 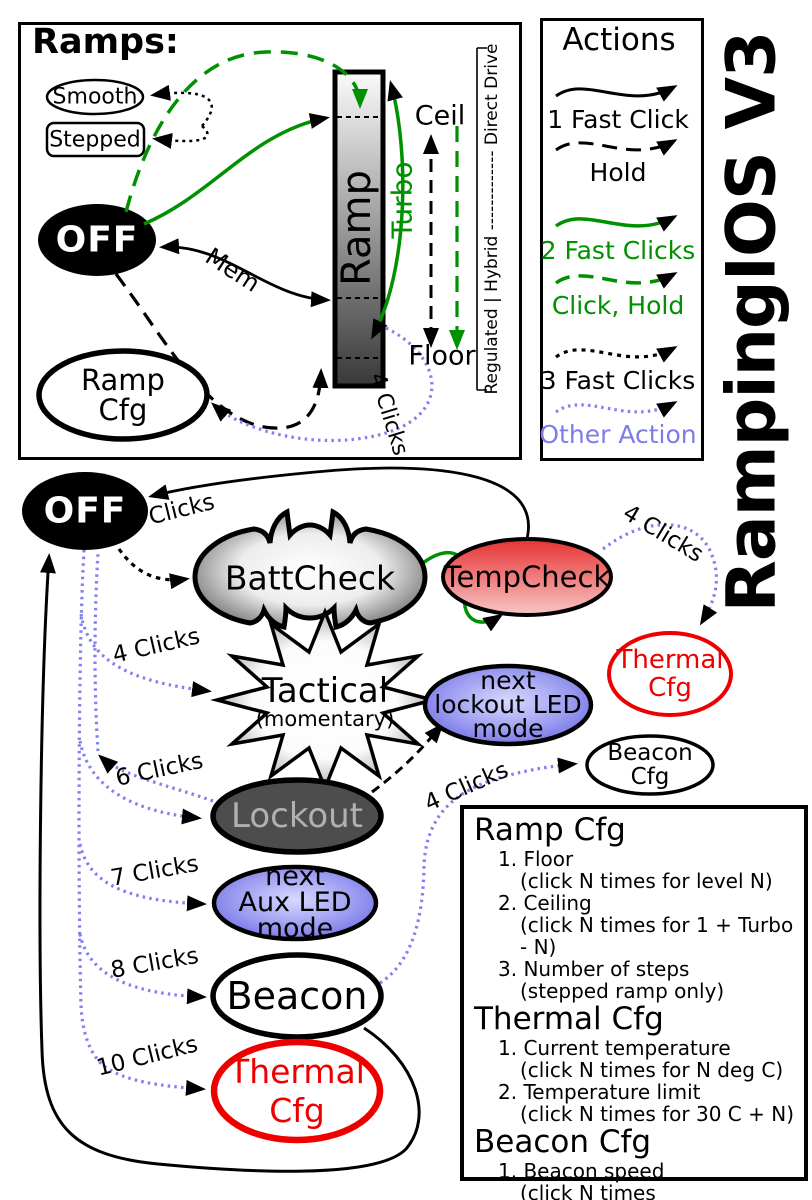 What do you see at coordinates (236, 169) in the screenshot?
I see `off-to-ceiling-arrow` at bounding box center [236, 169].